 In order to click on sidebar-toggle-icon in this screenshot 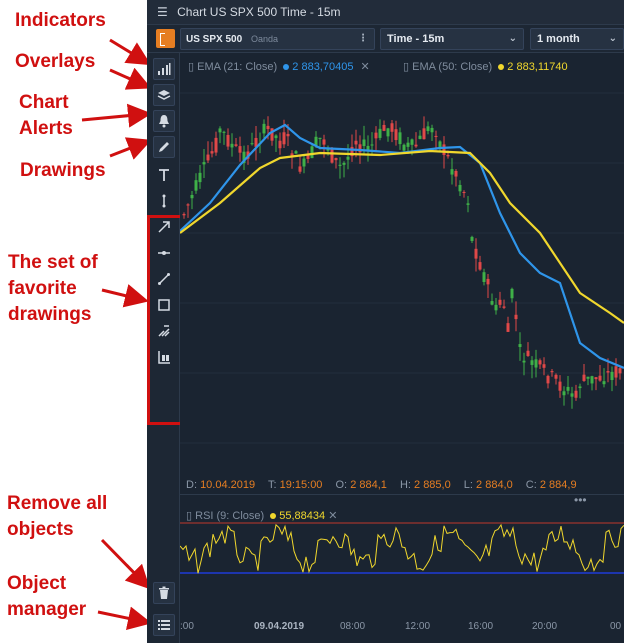, I will do `click(165, 38)`.